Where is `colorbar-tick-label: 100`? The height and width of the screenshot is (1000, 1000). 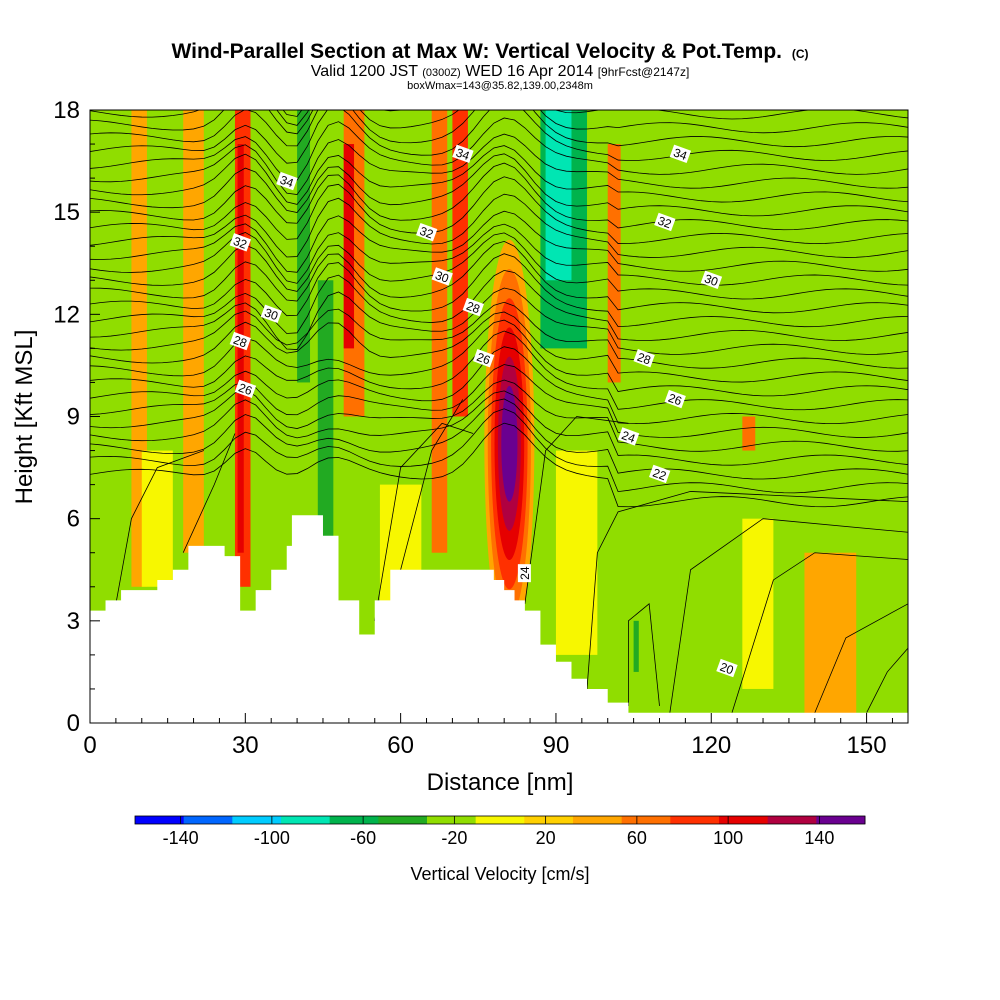 colorbar-tick-label: 100 is located at coordinates (728, 838).